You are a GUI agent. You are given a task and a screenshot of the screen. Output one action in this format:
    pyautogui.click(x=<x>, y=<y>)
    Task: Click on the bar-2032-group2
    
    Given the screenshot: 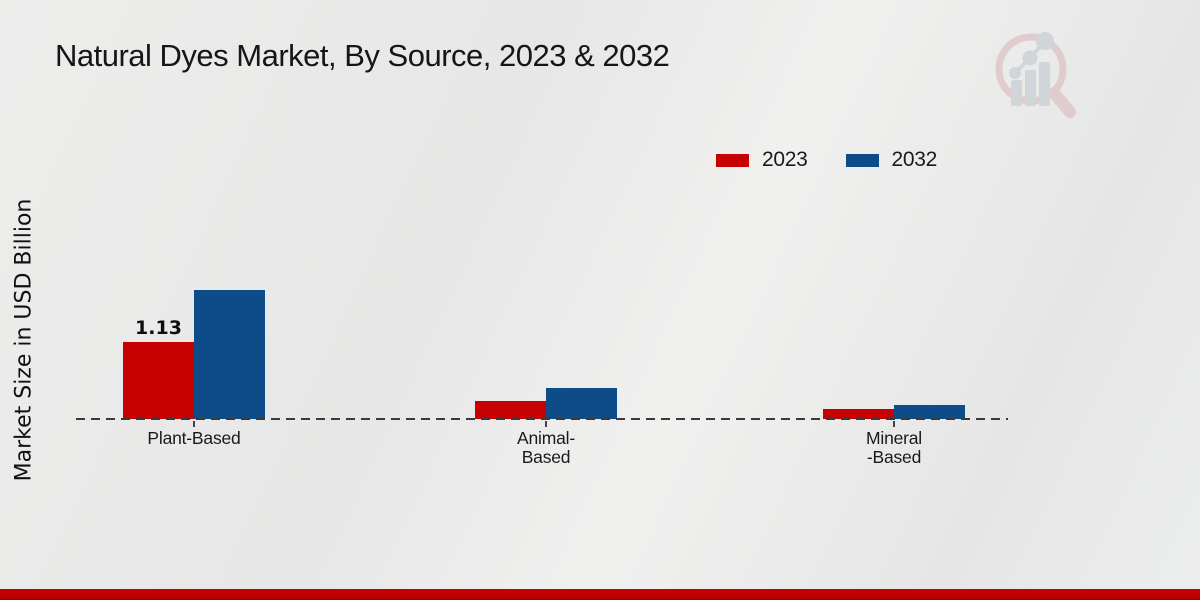 What is the action you would take?
    pyautogui.click(x=929, y=412)
    